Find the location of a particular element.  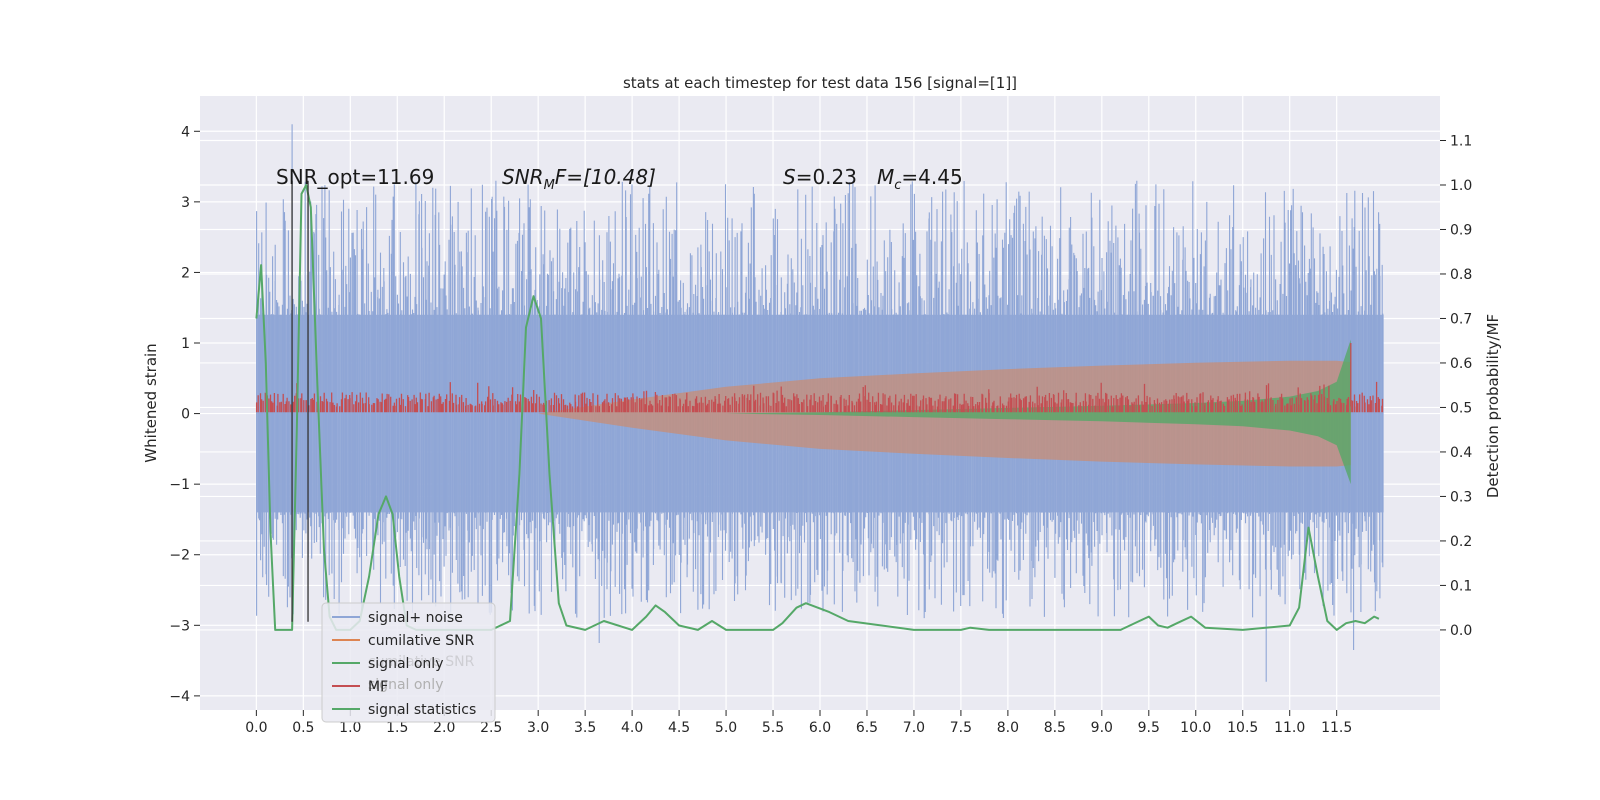

y-right-tick-label-9: 0.2 is located at coordinates (1461, 542).